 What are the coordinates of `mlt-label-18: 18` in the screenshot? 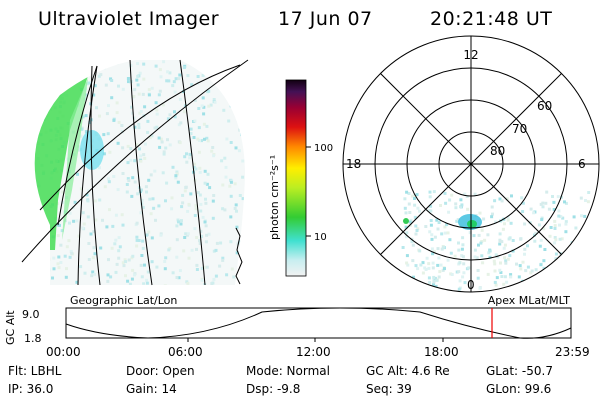 It's located at (353, 164).